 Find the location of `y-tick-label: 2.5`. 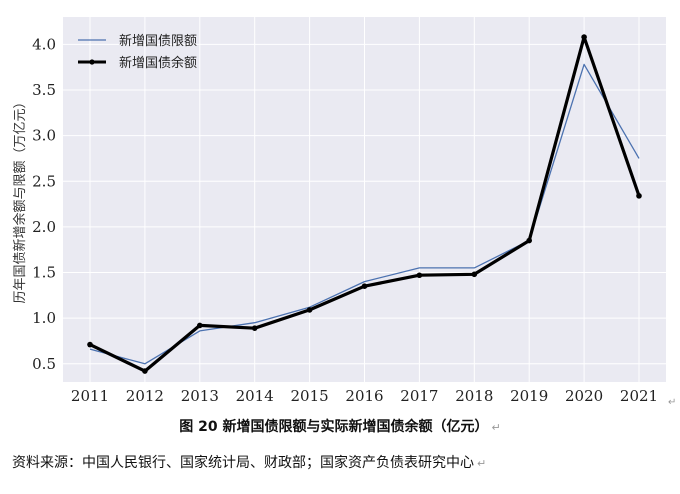

y-tick-label: 2.5 is located at coordinates (44, 181).